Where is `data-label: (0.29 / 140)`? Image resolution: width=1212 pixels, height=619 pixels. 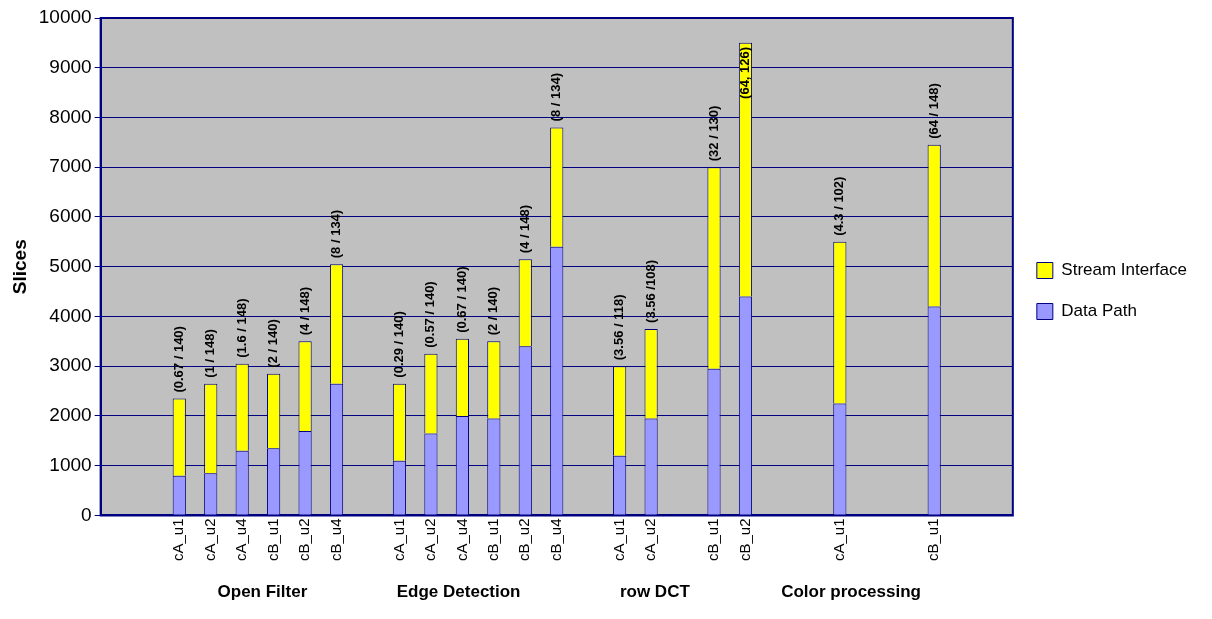 data-label: (0.29 / 140) is located at coordinates (399, 344).